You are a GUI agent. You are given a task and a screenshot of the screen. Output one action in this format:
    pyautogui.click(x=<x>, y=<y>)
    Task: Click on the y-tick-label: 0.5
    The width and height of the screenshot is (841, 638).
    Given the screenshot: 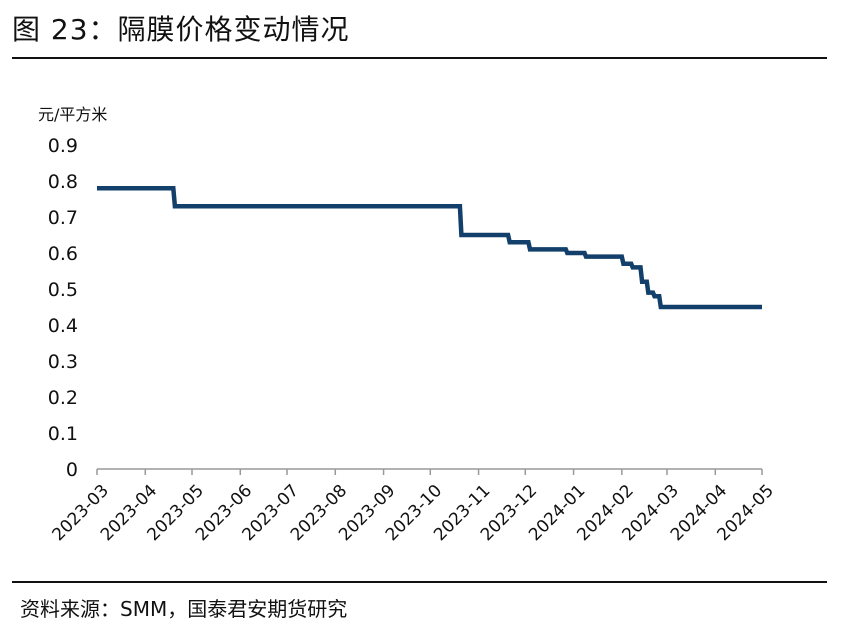 What is the action you would take?
    pyautogui.click(x=63, y=290)
    